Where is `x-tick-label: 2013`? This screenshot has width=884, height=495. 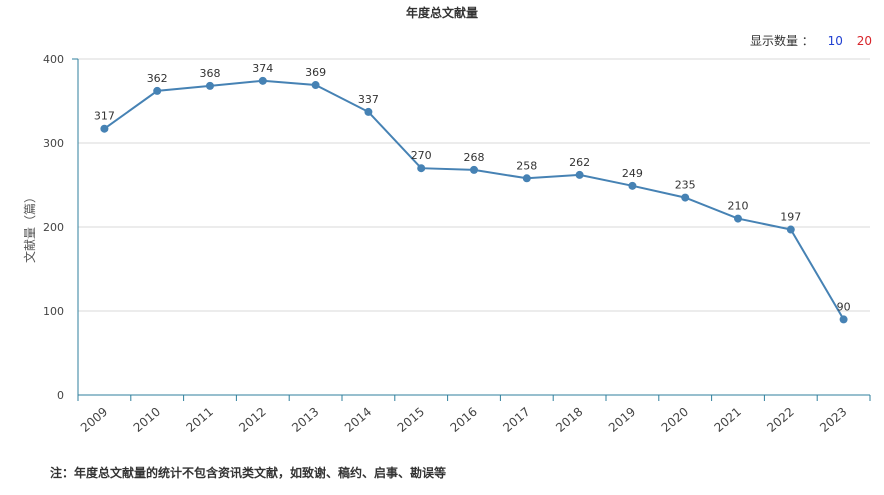
x-tick-label: 2013 is located at coordinates (305, 420).